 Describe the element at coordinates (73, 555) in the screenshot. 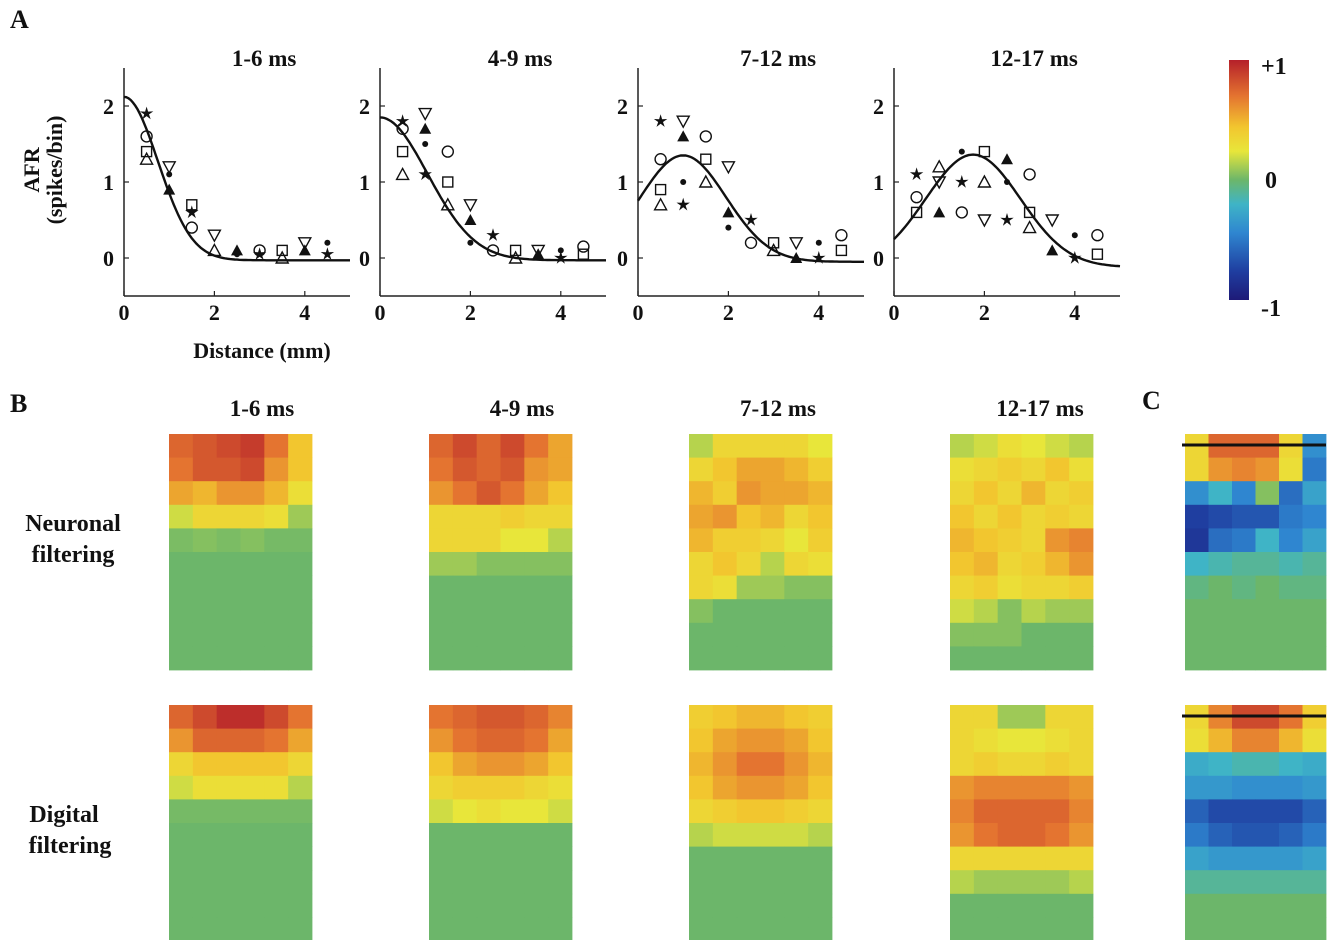

I see `row-label-neuronal-line2: filtering` at that location.